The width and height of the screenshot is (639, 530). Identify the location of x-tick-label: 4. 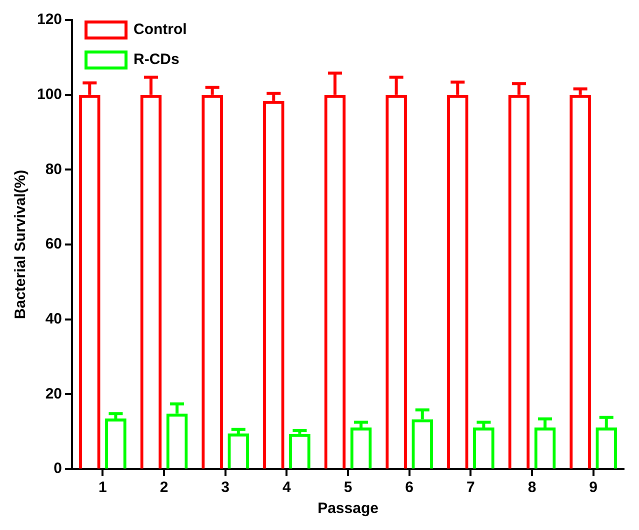
(287, 487).